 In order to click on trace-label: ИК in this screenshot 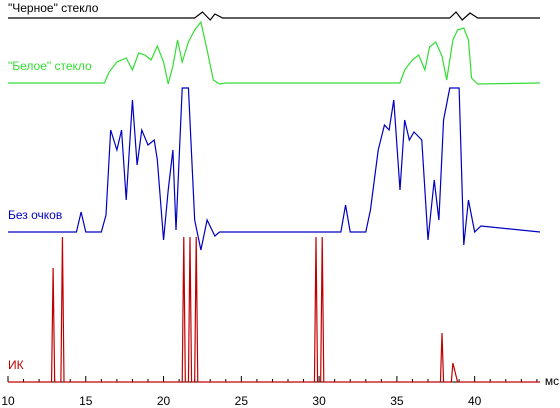, I will do `click(16, 365)`.